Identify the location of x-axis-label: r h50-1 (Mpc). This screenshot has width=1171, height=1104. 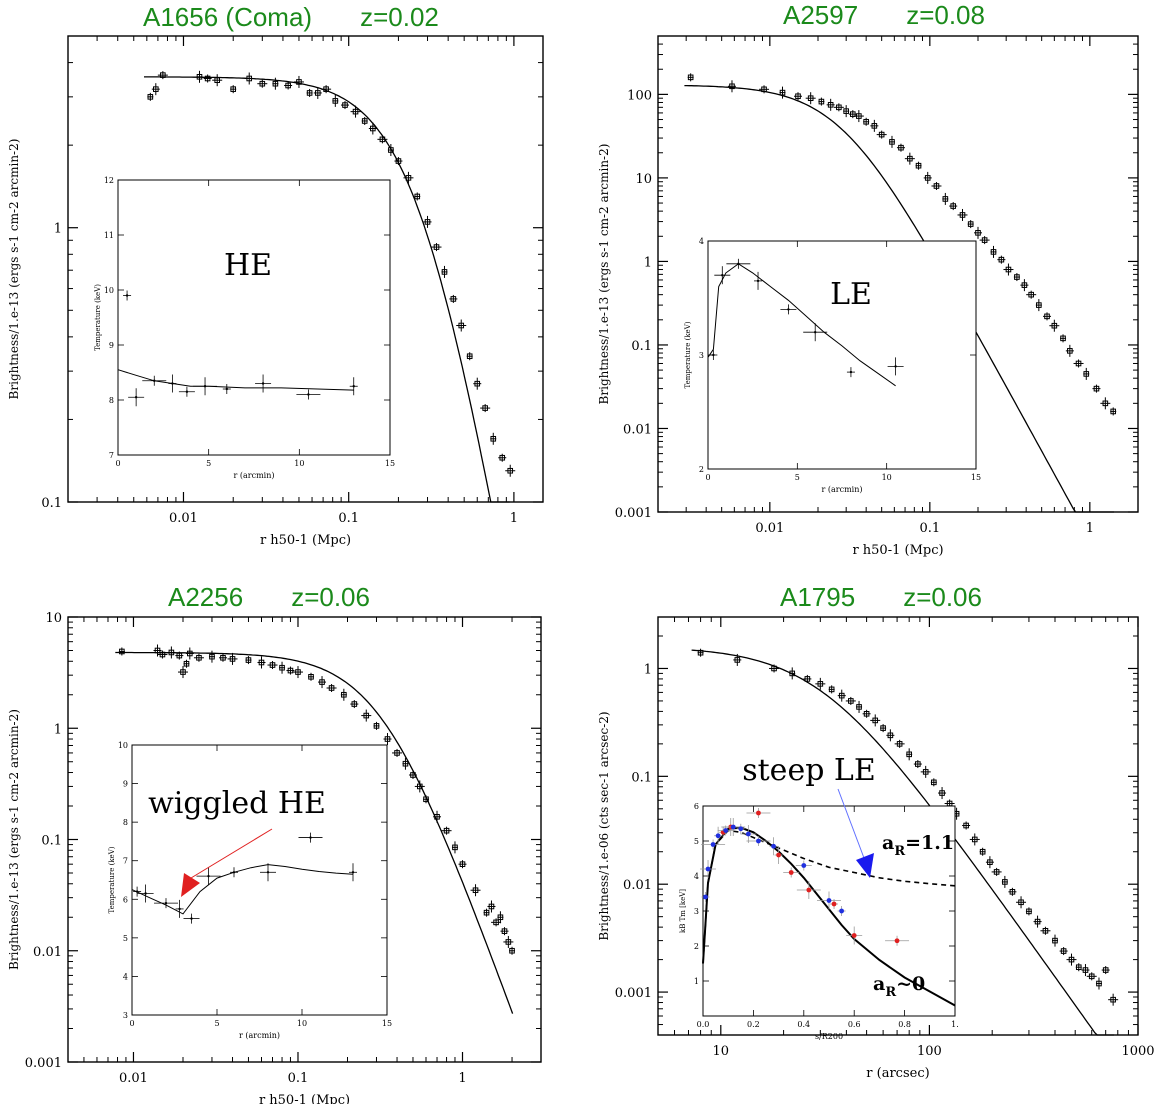
(305, 540).